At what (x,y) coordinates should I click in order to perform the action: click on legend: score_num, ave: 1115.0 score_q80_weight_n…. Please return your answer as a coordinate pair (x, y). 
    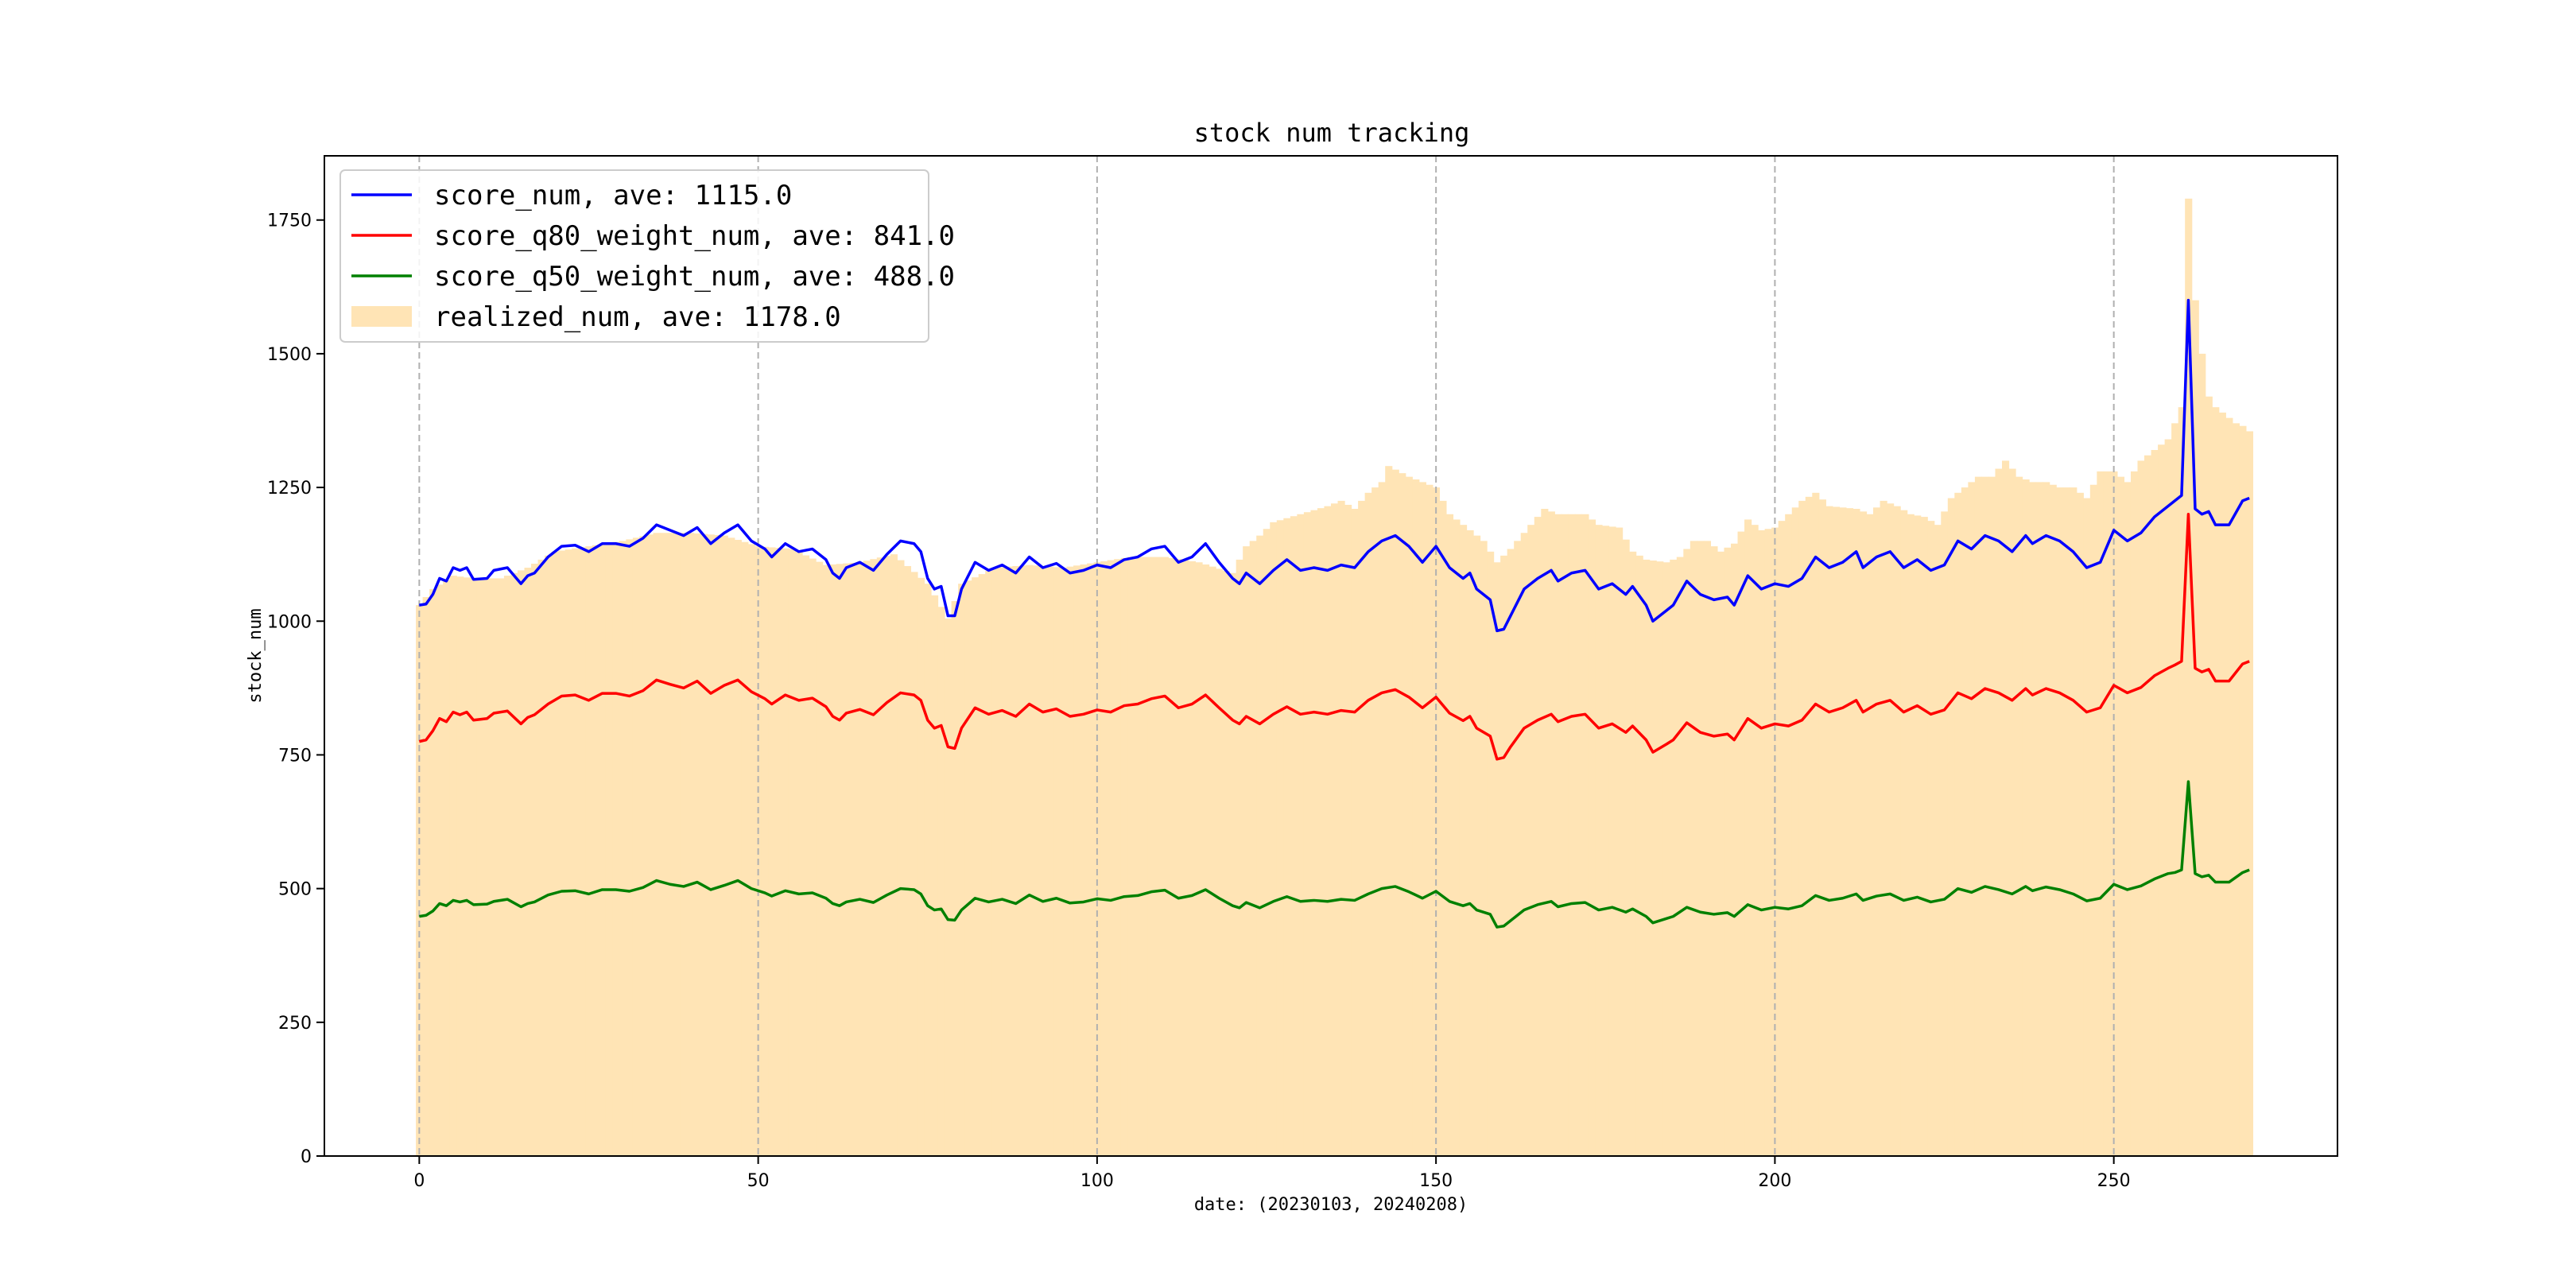
    Looking at the image, I should click on (647, 256).